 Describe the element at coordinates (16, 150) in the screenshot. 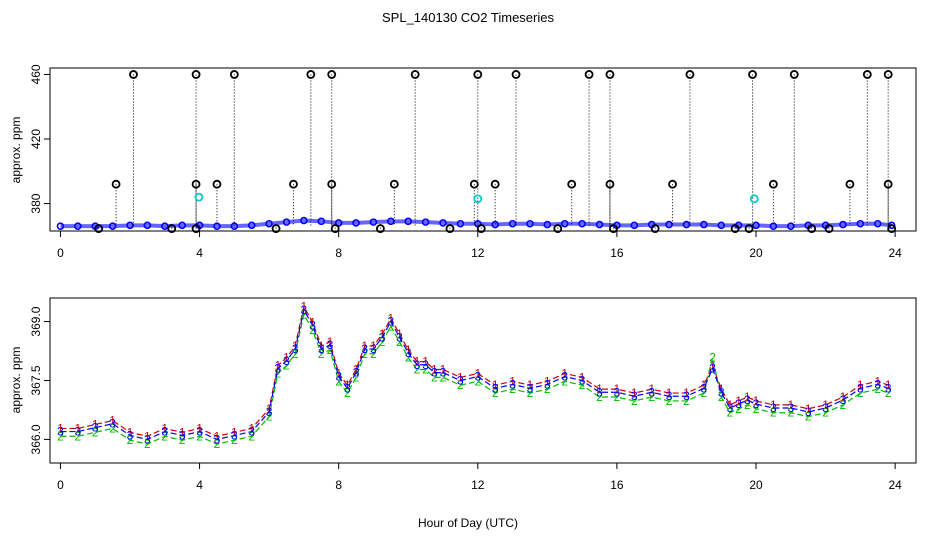

I see `top-y-axis-label: approx. ppm` at that location.